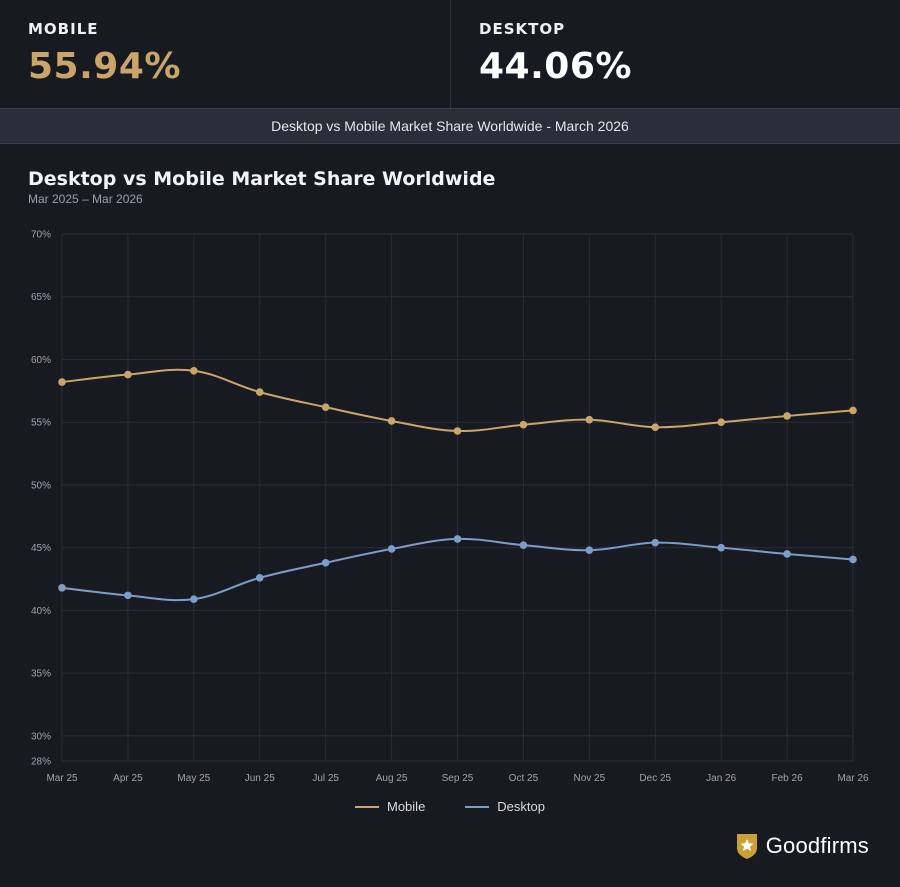  Describe the element at coordinates (655, 778) in the screenshot. I see `x-tick-label: Dec 25` at that location.